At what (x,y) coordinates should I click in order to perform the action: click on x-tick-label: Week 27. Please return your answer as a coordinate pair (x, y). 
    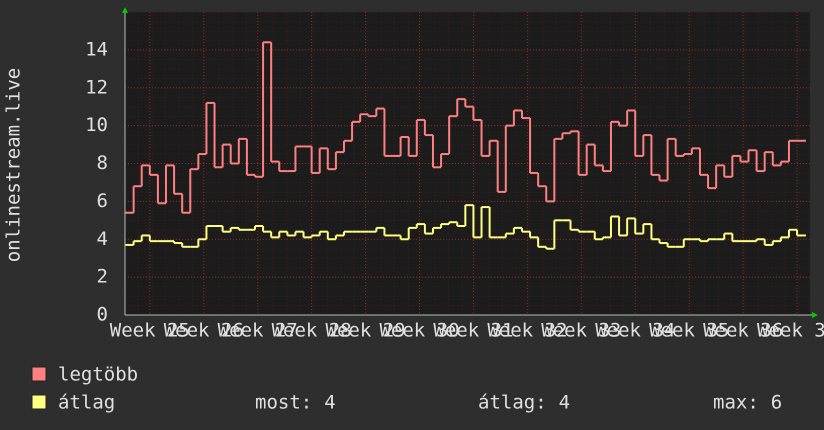
    Looking at the image, I should click on (258, 331).